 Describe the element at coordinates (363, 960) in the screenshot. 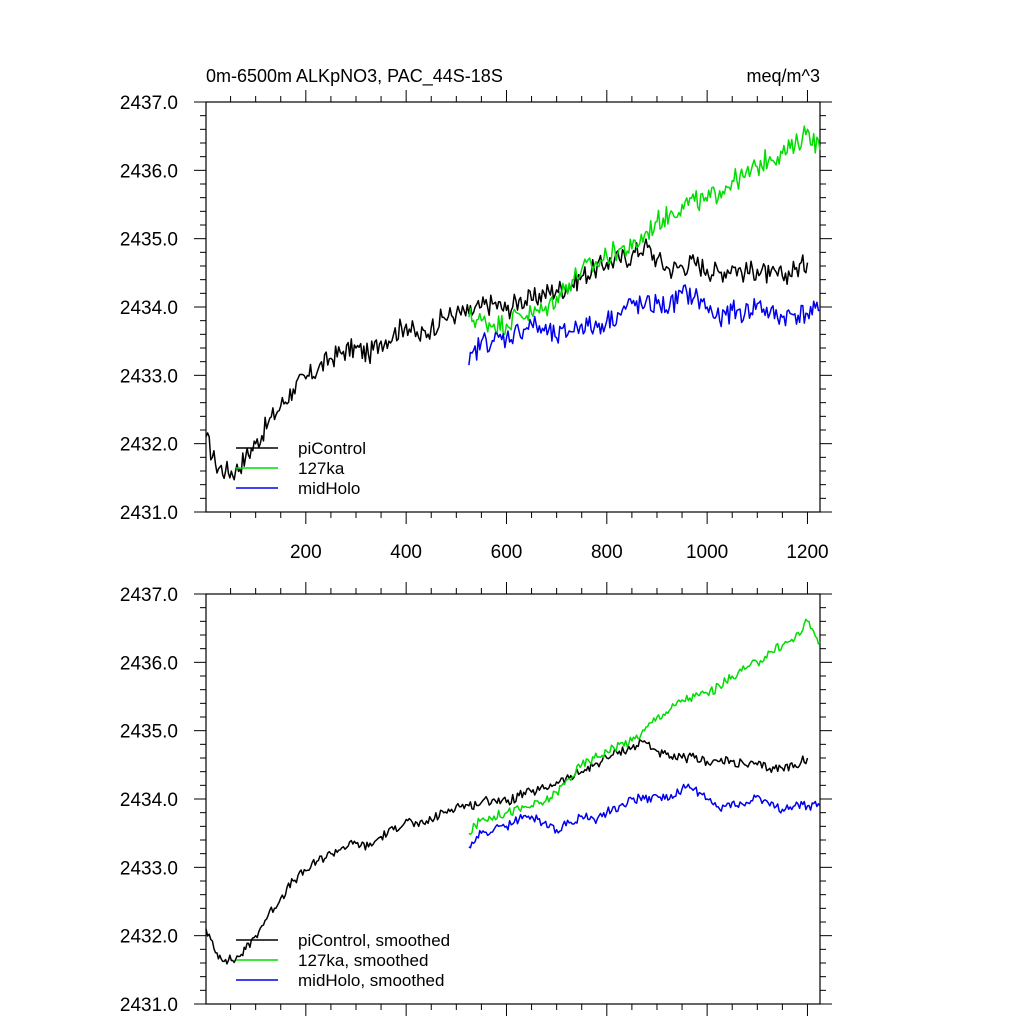

I see `legend-label: 127ka, smoothed` at that location.